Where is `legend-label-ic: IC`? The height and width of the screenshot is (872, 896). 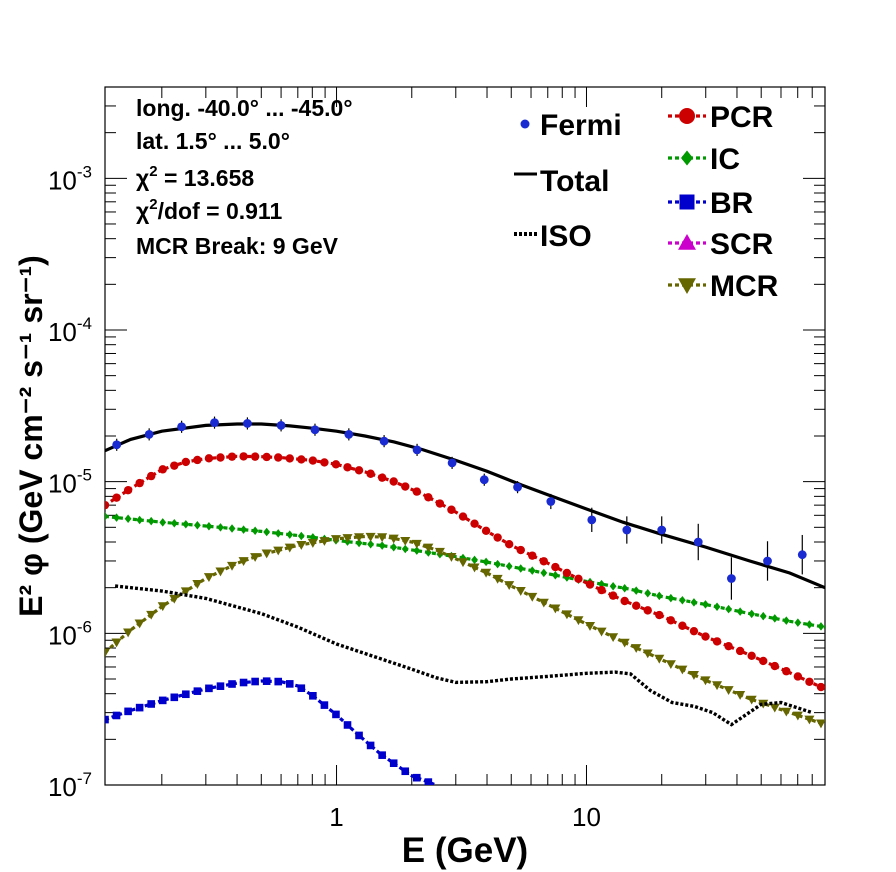
legend-label-ic: IC is located at coordinates (725, 159).